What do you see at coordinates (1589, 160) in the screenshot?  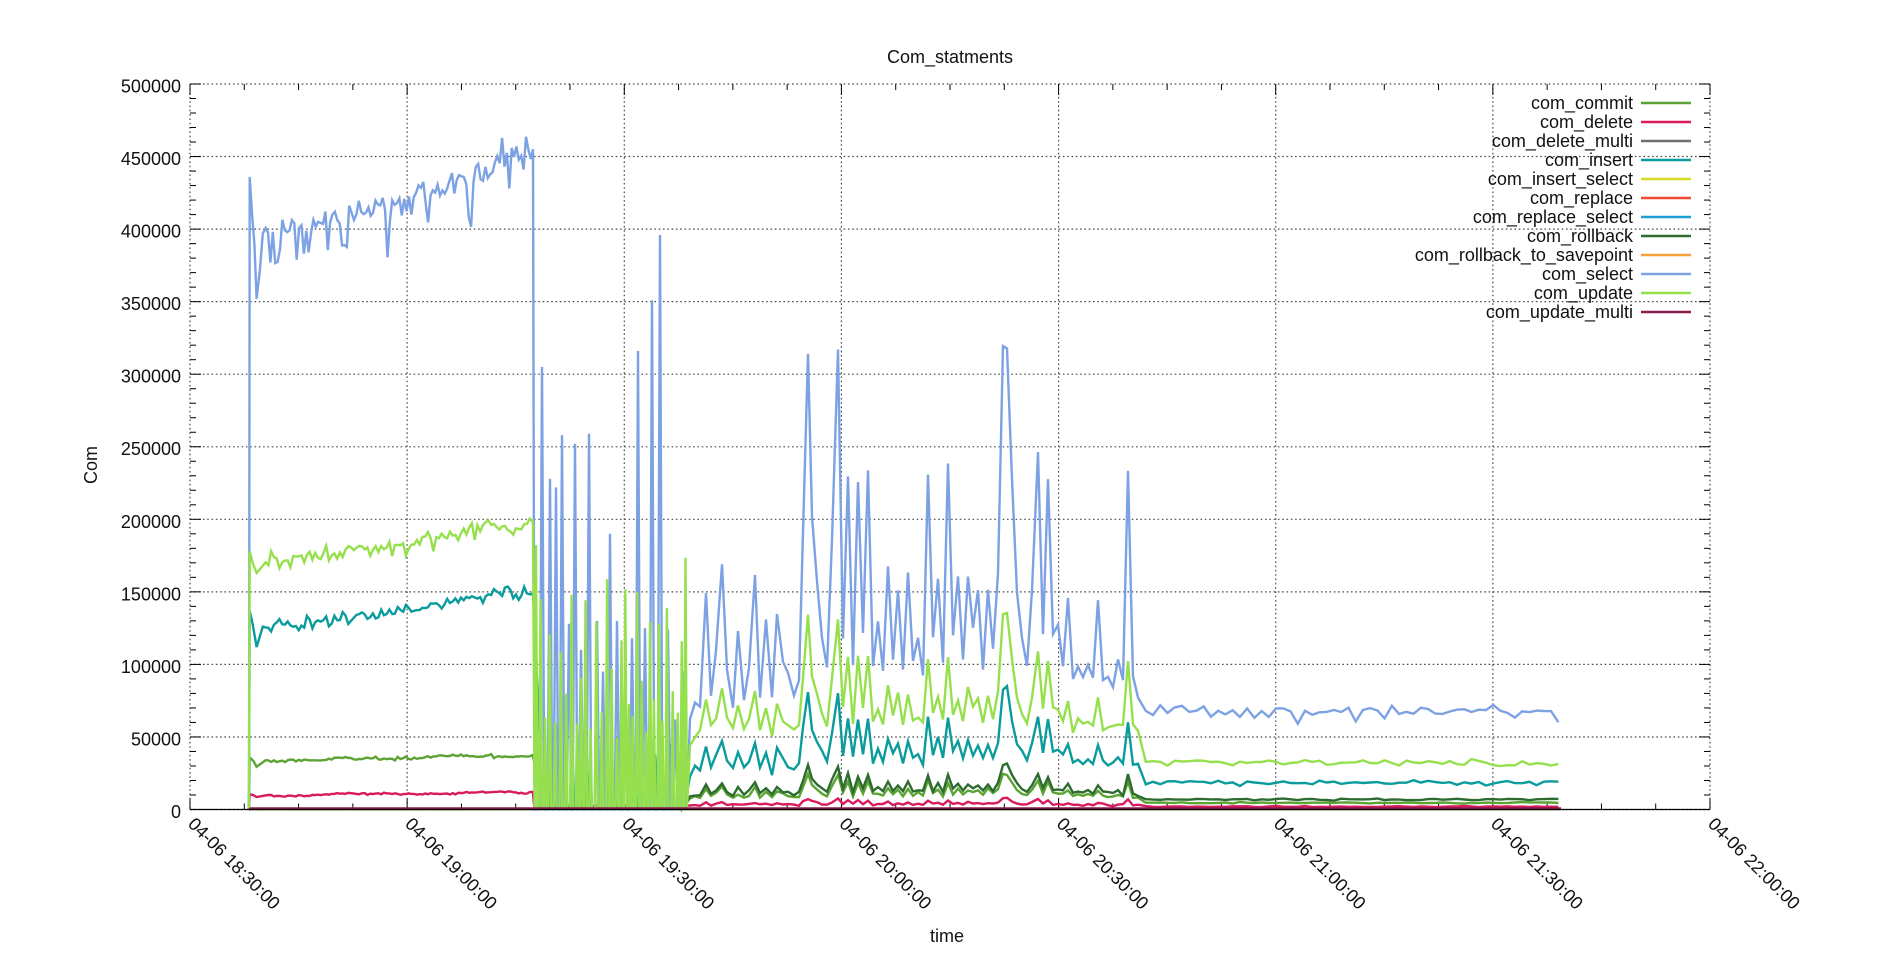 I see `svg-text: com_insert` at bounding box center [1589, 160].